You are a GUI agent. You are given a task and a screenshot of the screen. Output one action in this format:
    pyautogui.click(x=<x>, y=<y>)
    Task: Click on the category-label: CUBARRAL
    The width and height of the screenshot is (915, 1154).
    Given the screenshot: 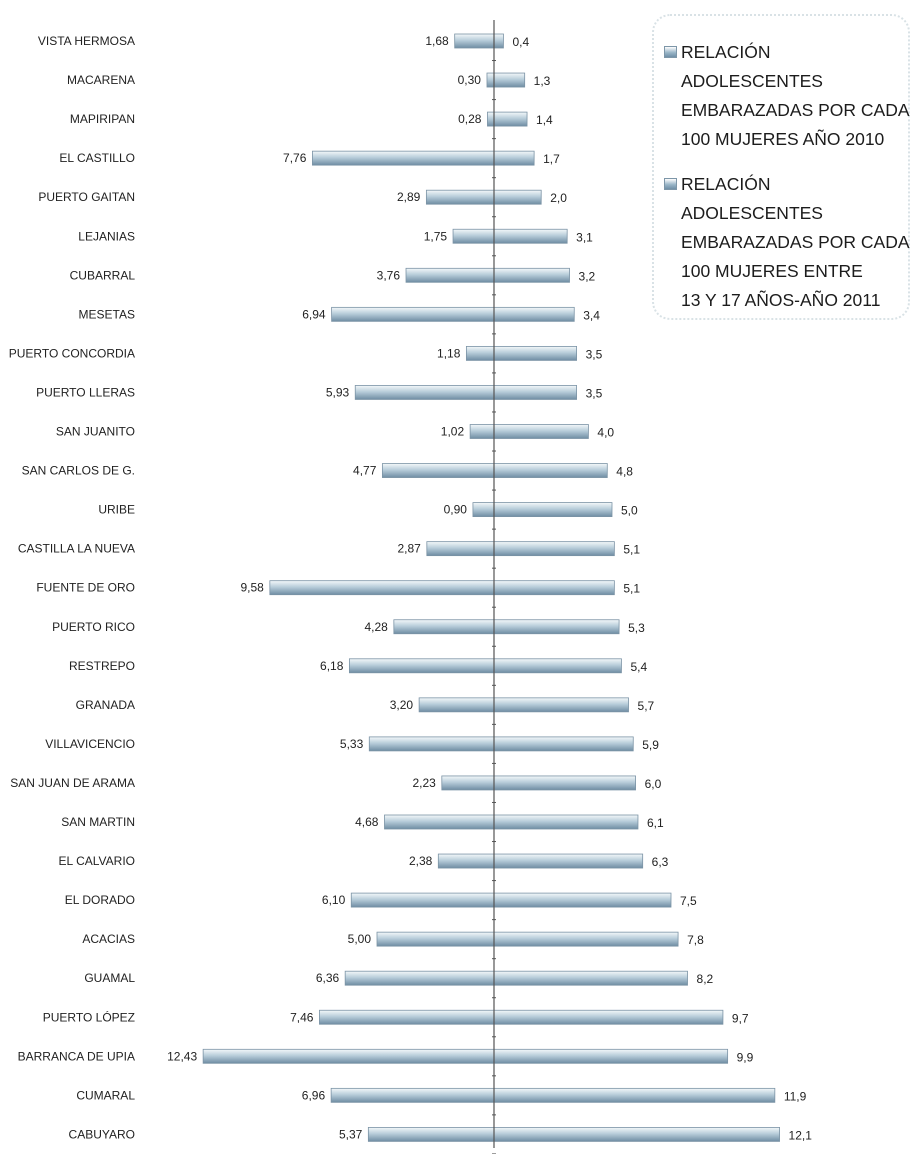 What is the action you would take?
    pyautogui.click(x=103, y=275)
    